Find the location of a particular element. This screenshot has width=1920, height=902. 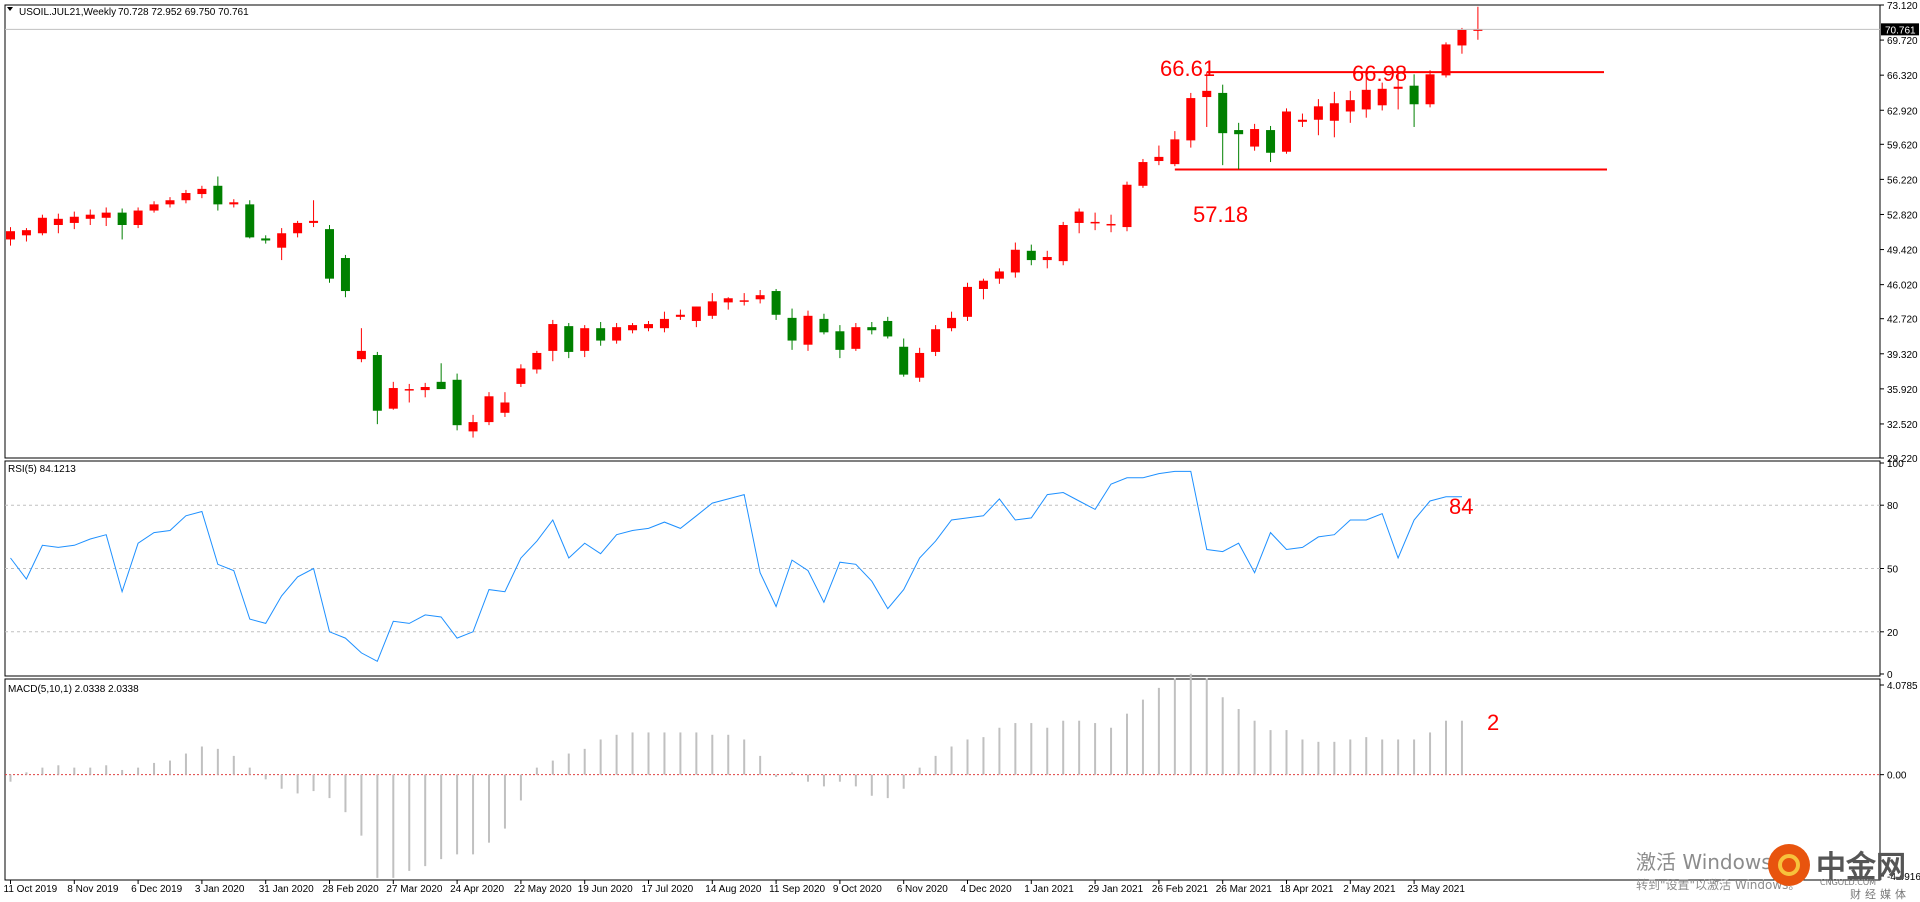

date-tick-label: 19 Jun 2020 is located at coordinates (605, 889).